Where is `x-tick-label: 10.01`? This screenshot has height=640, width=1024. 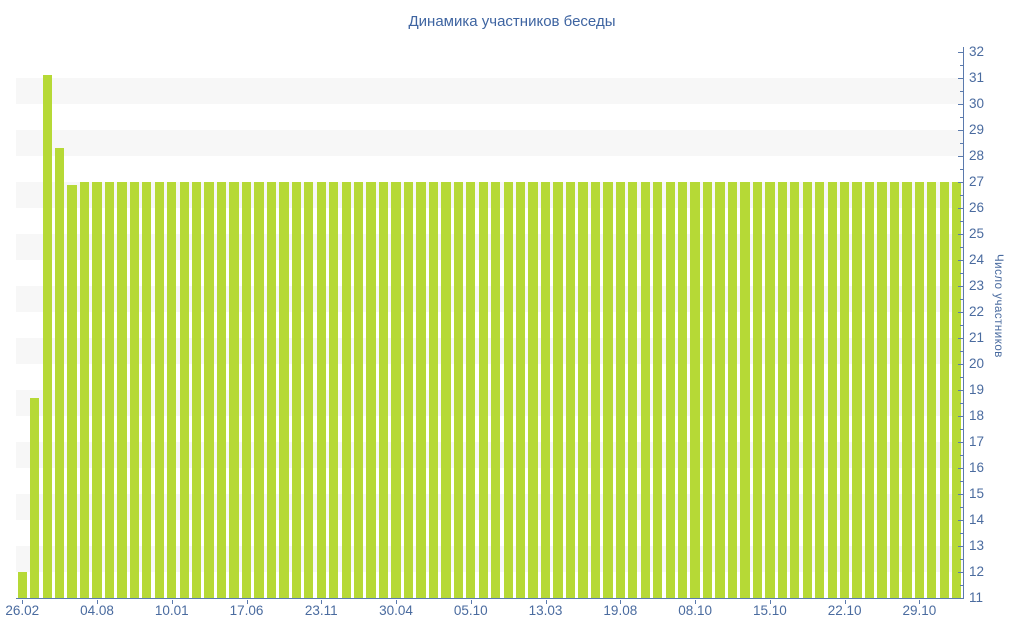 x-tick-label: 10.01 is located at coordinates (171, 610).